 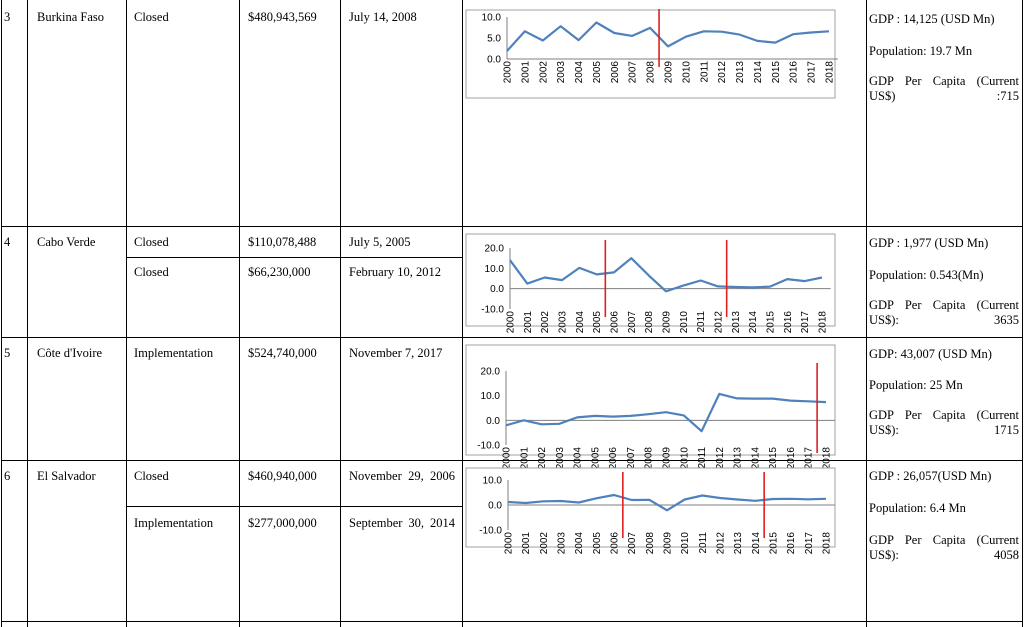 I want to click on population-info: Population: 6.4 Mn, so click(x=917, y=508).